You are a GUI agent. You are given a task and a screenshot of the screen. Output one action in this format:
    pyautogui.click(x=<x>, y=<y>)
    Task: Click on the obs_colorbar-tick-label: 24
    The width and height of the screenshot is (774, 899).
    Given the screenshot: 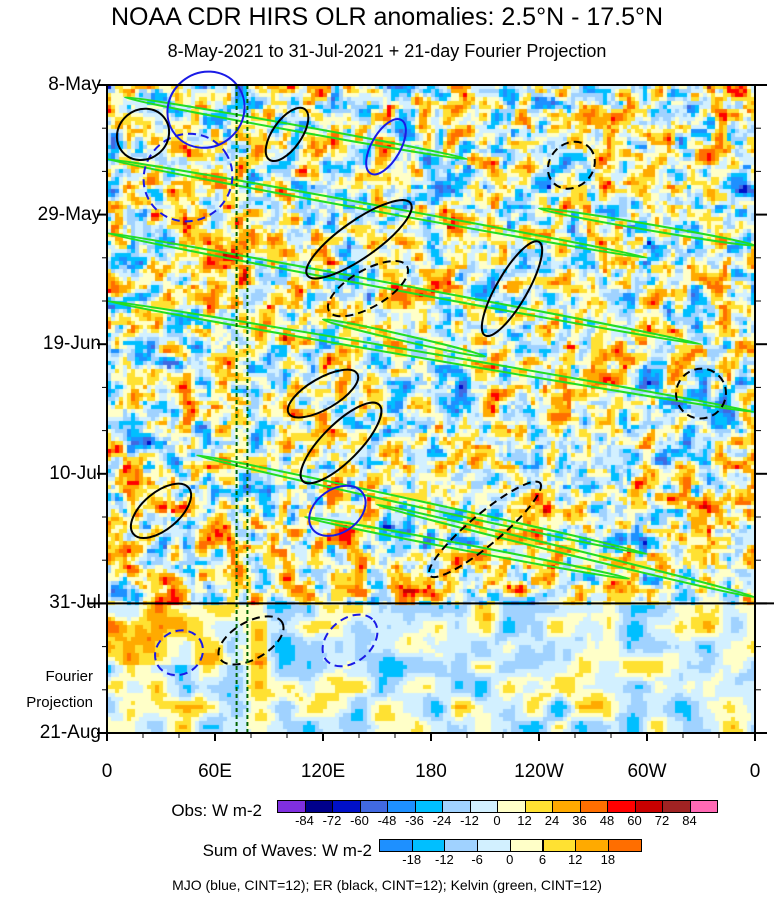 What is the action you would take?
    pyautogui.click(x=552, y=820)
    